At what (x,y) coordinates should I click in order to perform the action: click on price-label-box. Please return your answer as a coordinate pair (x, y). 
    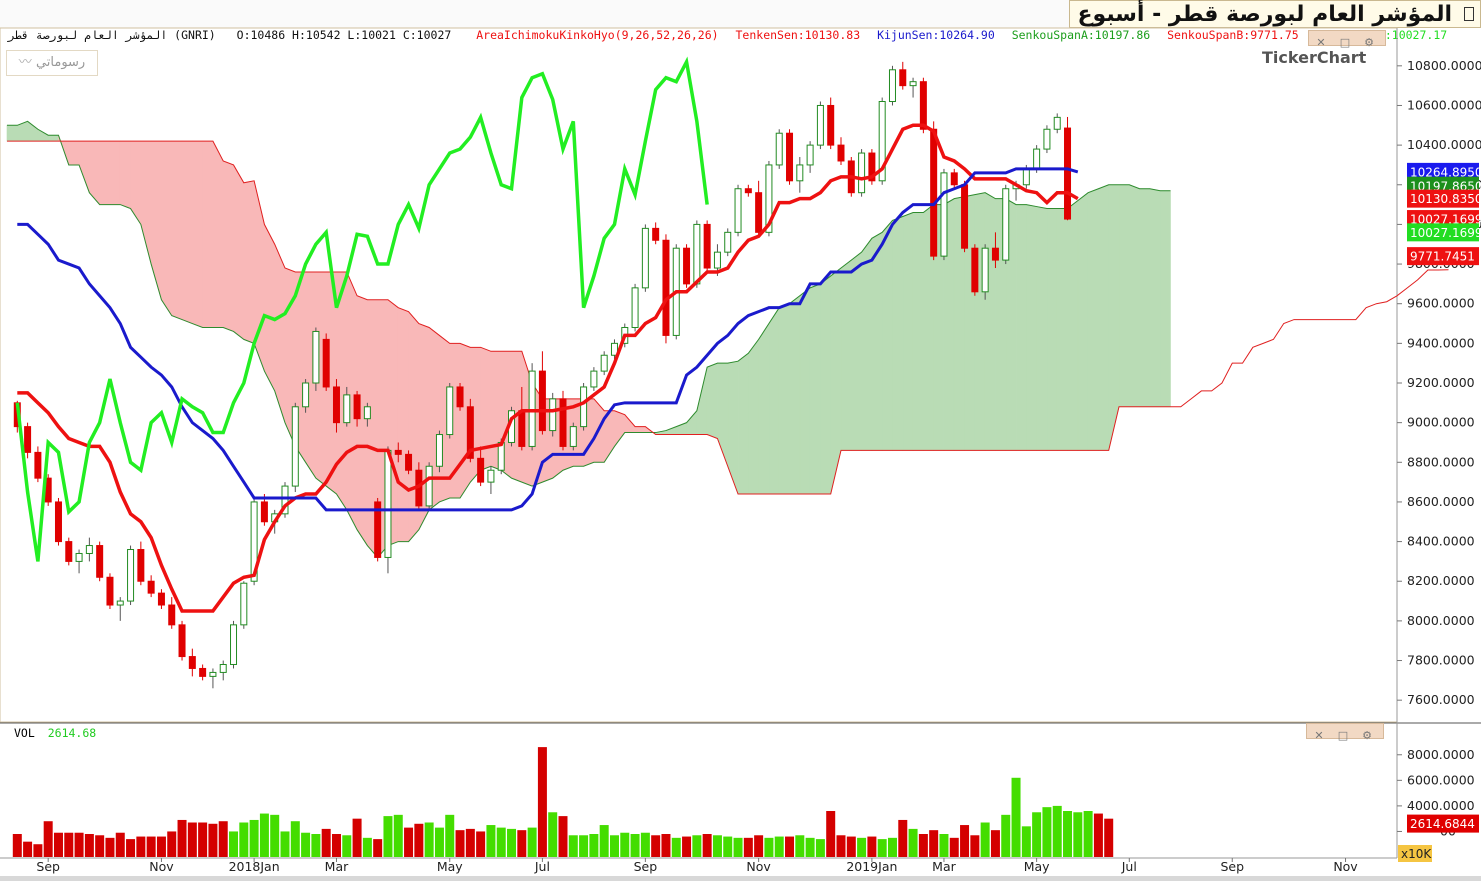
    Looking at the image, I should click on (1443, 198).